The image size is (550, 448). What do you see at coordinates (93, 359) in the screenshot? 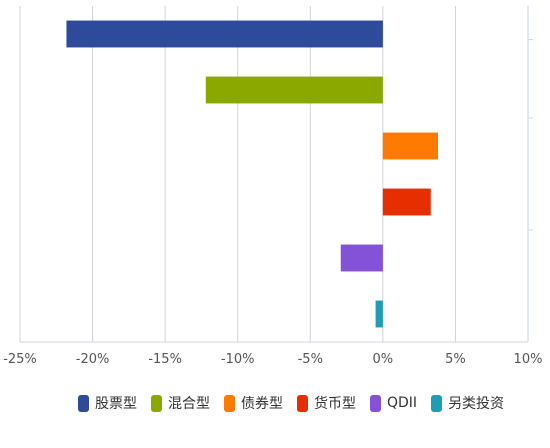
I see `x-tick-label: -20%` at bounding box center [93, 359].